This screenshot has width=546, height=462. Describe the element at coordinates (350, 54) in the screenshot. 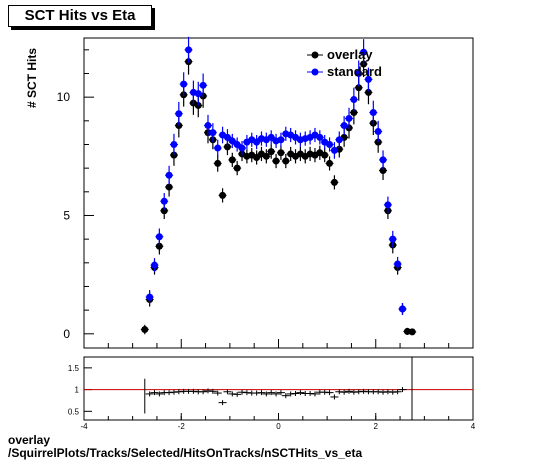

I see `legend-overlay-label: overlay` at that location.